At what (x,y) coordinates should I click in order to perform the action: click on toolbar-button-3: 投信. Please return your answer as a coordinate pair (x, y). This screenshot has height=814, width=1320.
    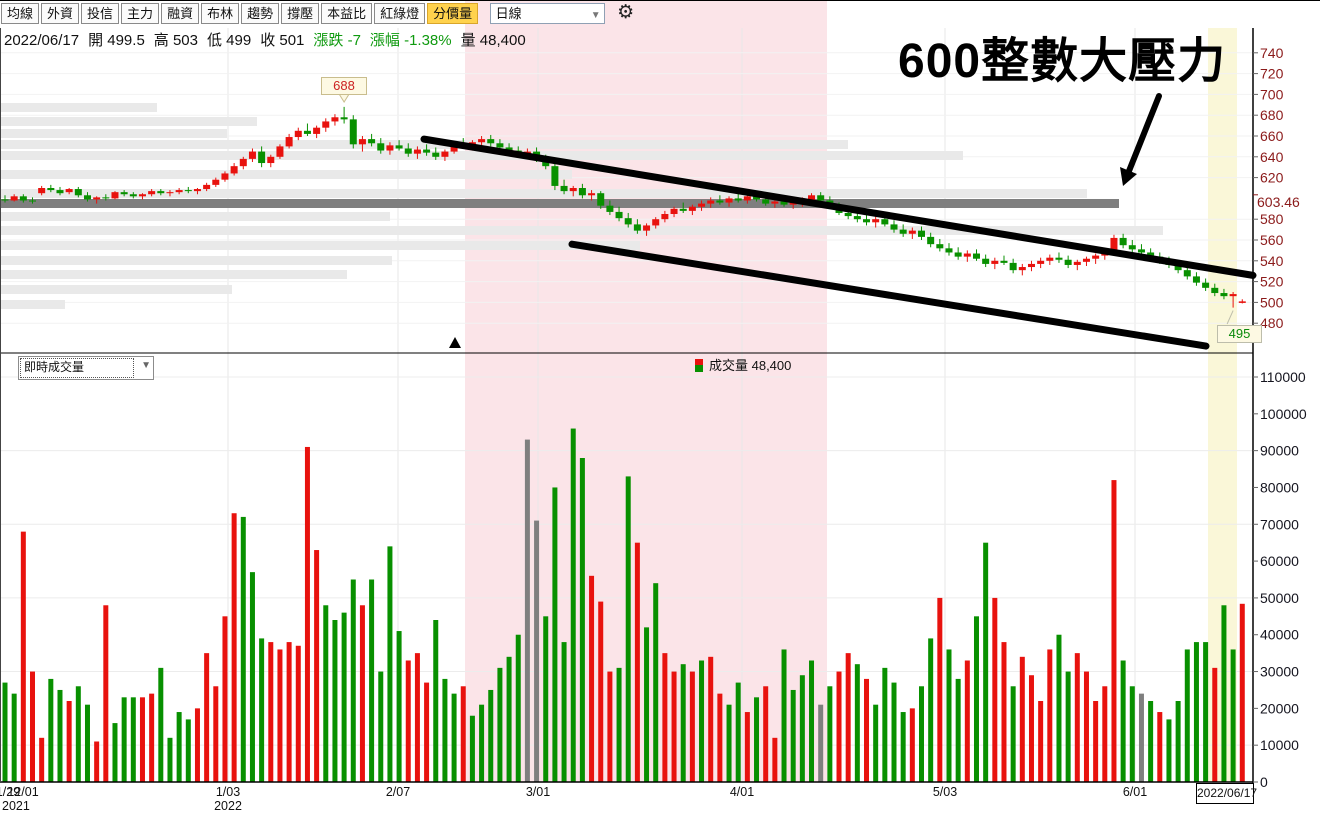
    Looking at the image, I should click on (100, 13).